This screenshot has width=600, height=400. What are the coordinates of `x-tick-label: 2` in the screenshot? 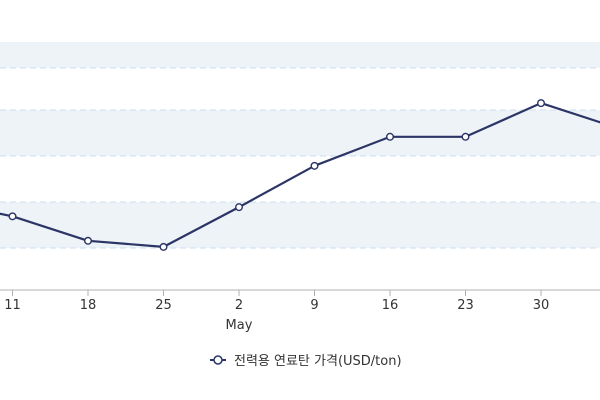 It's located at (239, 305).